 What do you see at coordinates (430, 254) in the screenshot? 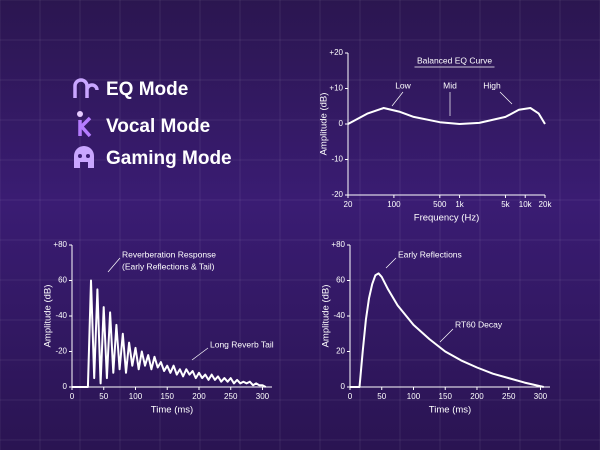
I see `annotation: Early Reflections` at bounding box center [430, 254].